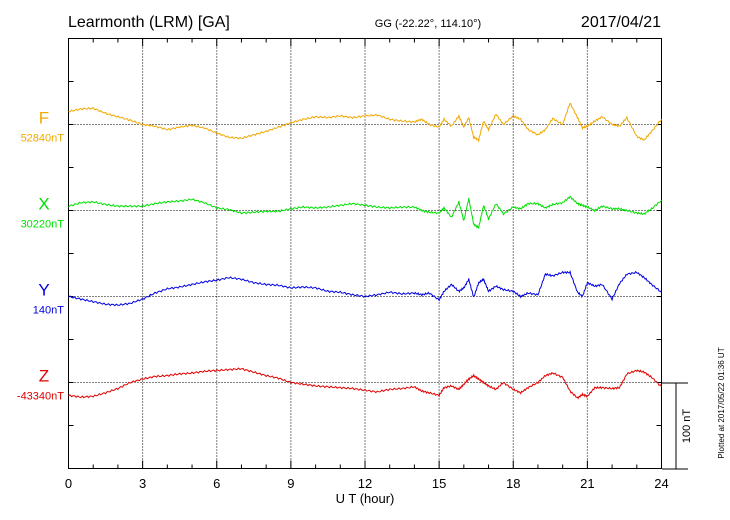  Describe the element at coordinates (43, 204) in the screenshot. I see `series-name-x: X` at that location.